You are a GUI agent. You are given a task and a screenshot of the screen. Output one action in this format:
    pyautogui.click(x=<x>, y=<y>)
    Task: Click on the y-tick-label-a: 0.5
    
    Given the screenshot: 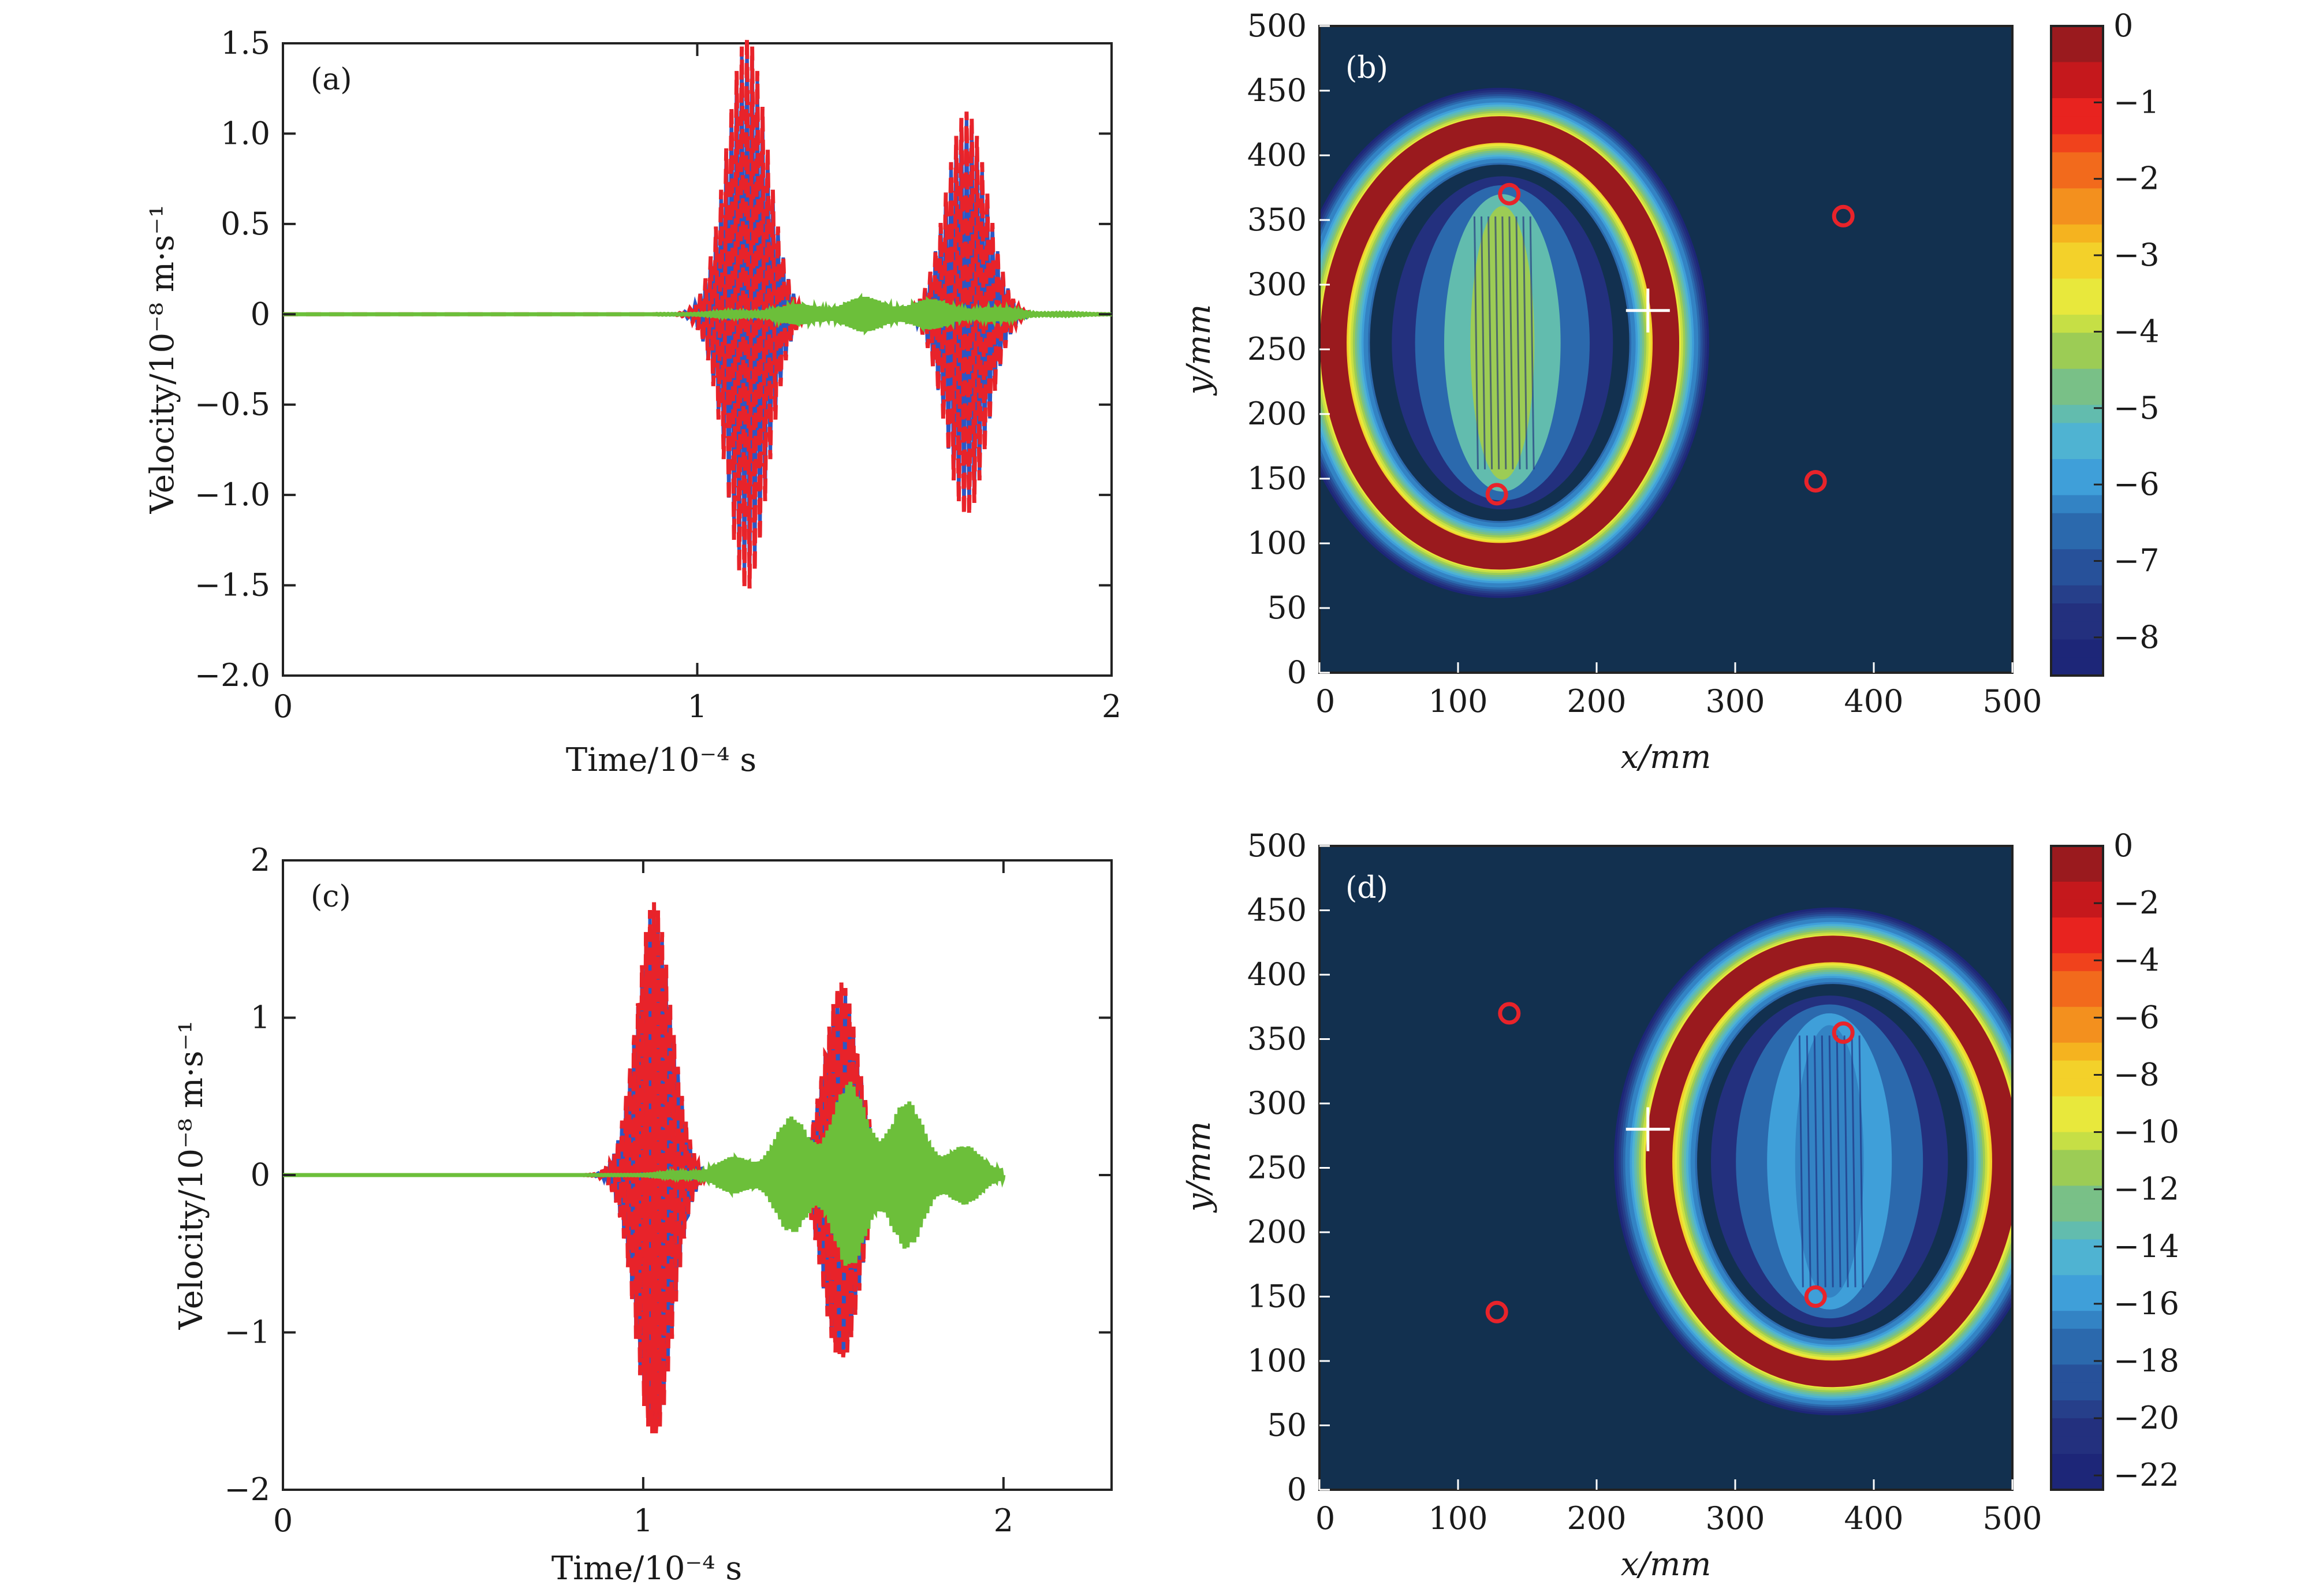 What is the action you would take?
    pyautogui.click(x=245, y=224)
    